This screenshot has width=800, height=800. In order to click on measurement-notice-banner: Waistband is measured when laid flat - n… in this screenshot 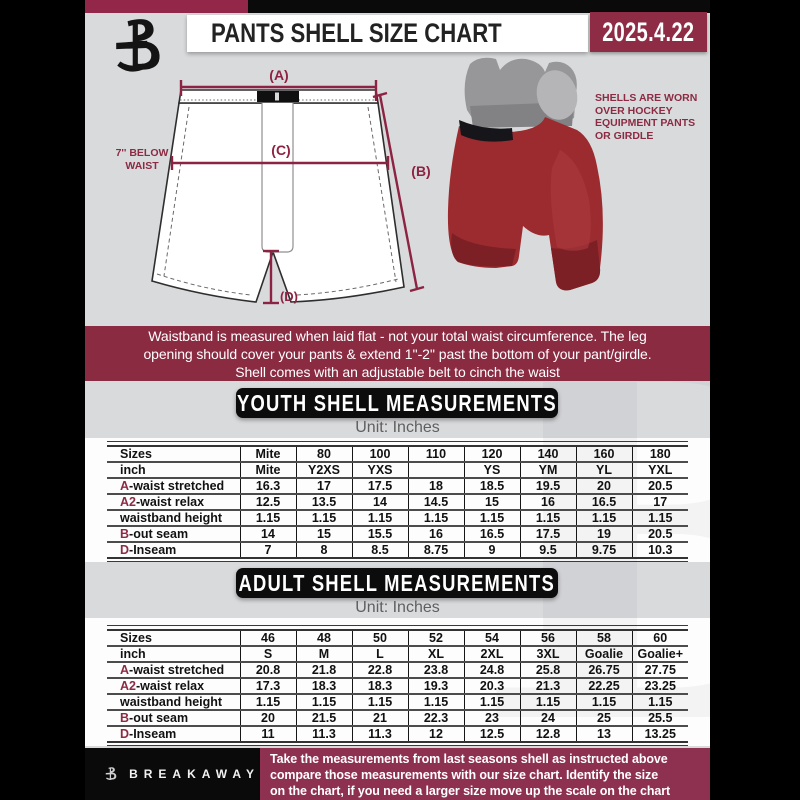, I will do `click(397, 353)`.